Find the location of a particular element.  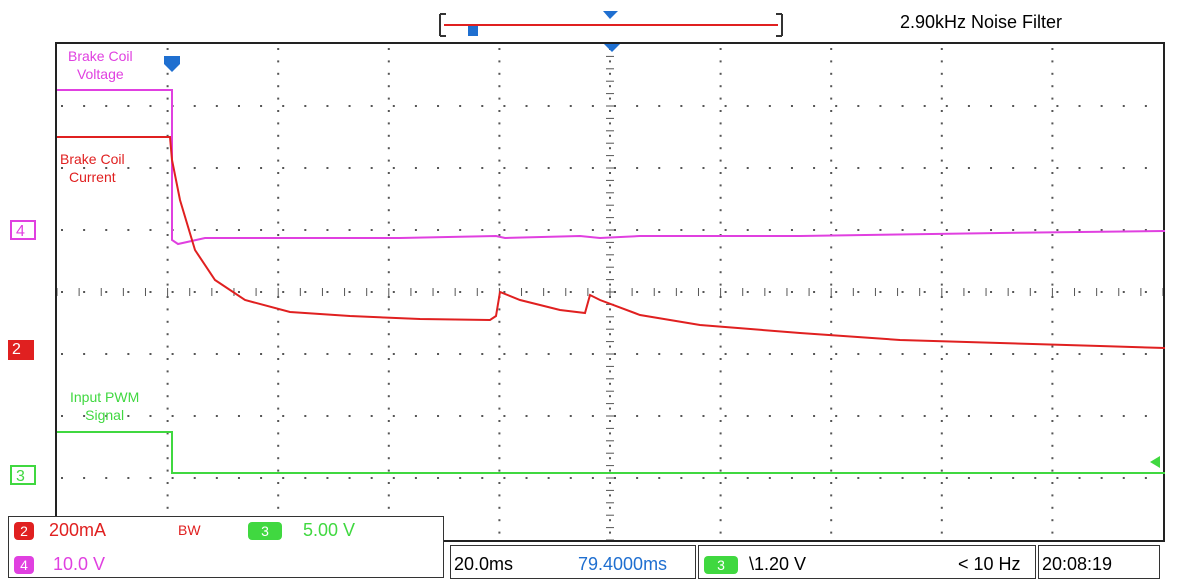

ch4-ground-marker: 4 is located at coordinates (23, 230).